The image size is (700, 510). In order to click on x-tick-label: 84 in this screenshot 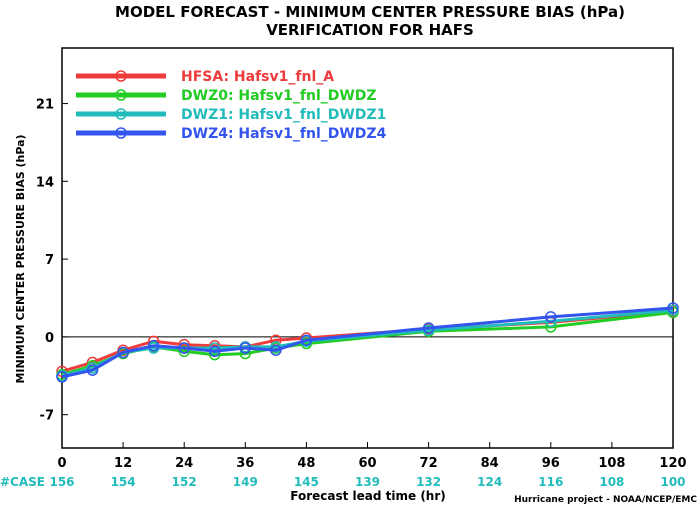, I will do `click(490, 463)`.